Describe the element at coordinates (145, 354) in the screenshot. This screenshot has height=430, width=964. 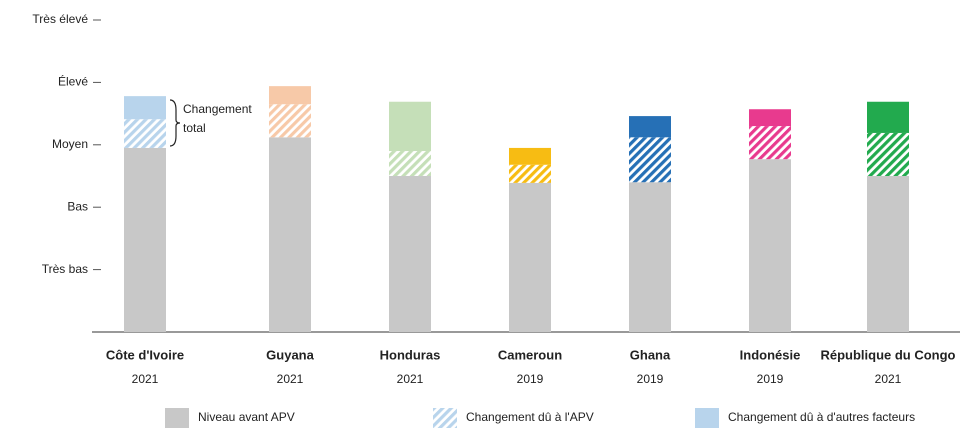
I see `x-tick-label: Côte d'Ivoire` at that location.